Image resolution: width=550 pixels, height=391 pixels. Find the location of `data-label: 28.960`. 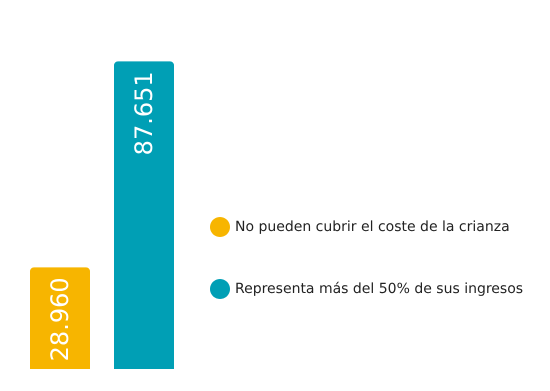

data-label: 28.960 is located at coordinates (60, 319).